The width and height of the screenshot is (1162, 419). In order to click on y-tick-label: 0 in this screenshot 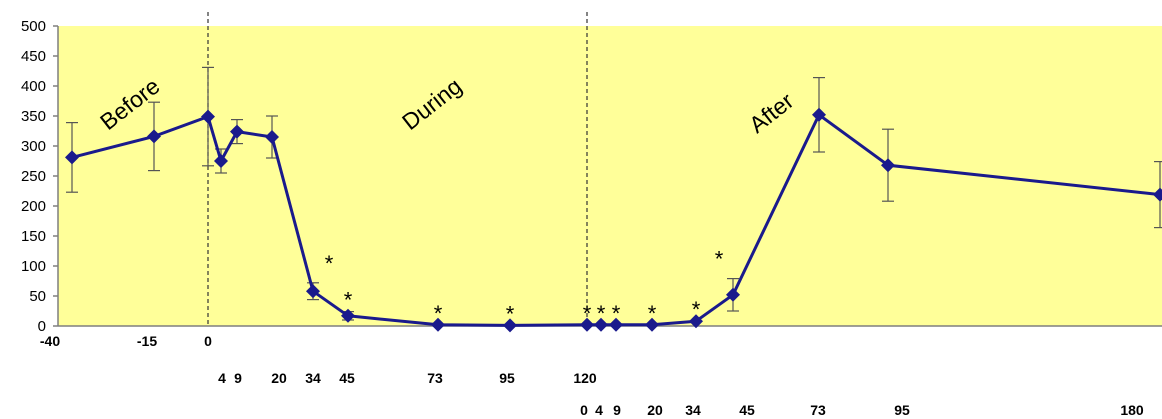, I will do `click(42, 326)`.